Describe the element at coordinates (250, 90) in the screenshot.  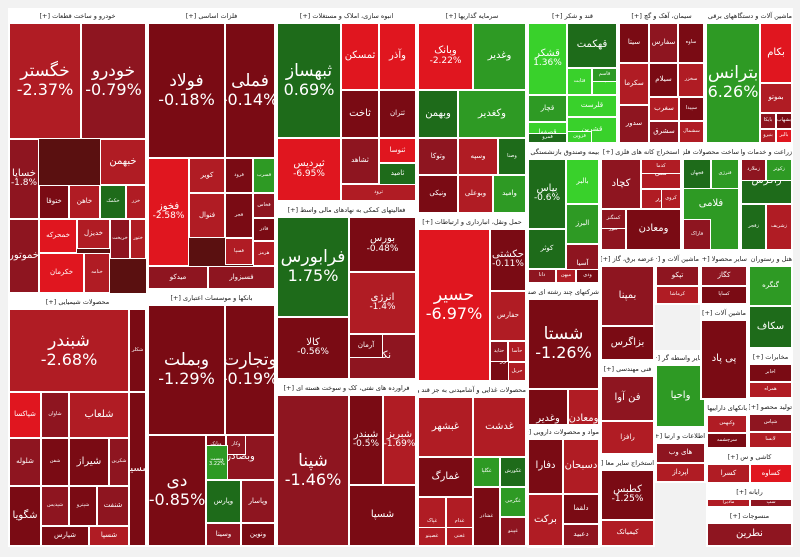
I see `stock-tile: فملی-0.14%` at that location.